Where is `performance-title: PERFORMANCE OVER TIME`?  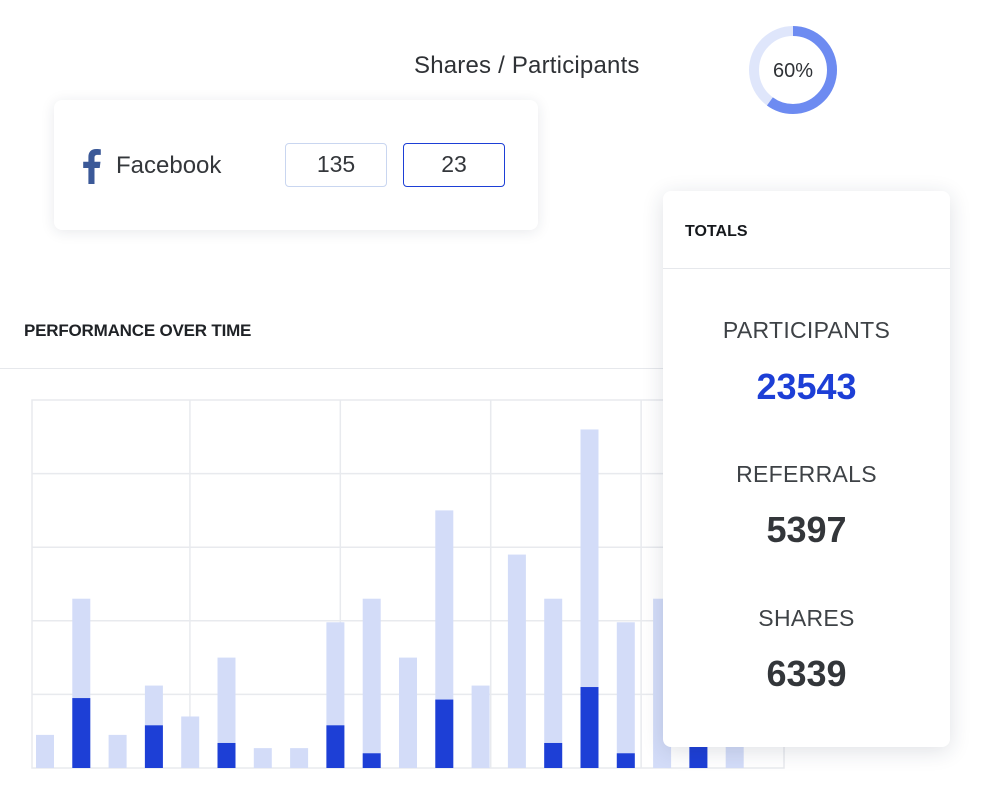
performance-title: PERFORMANCE OVER TIME is located at coordinates (138, 330).